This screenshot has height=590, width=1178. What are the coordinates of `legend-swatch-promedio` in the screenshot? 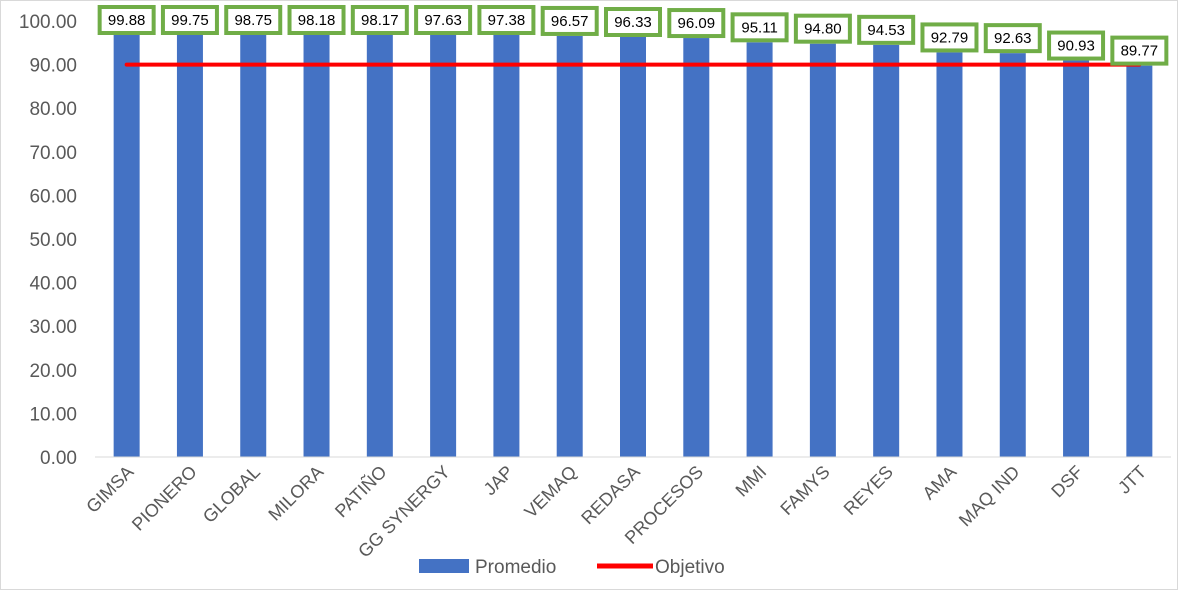 It's located at (444, 566).